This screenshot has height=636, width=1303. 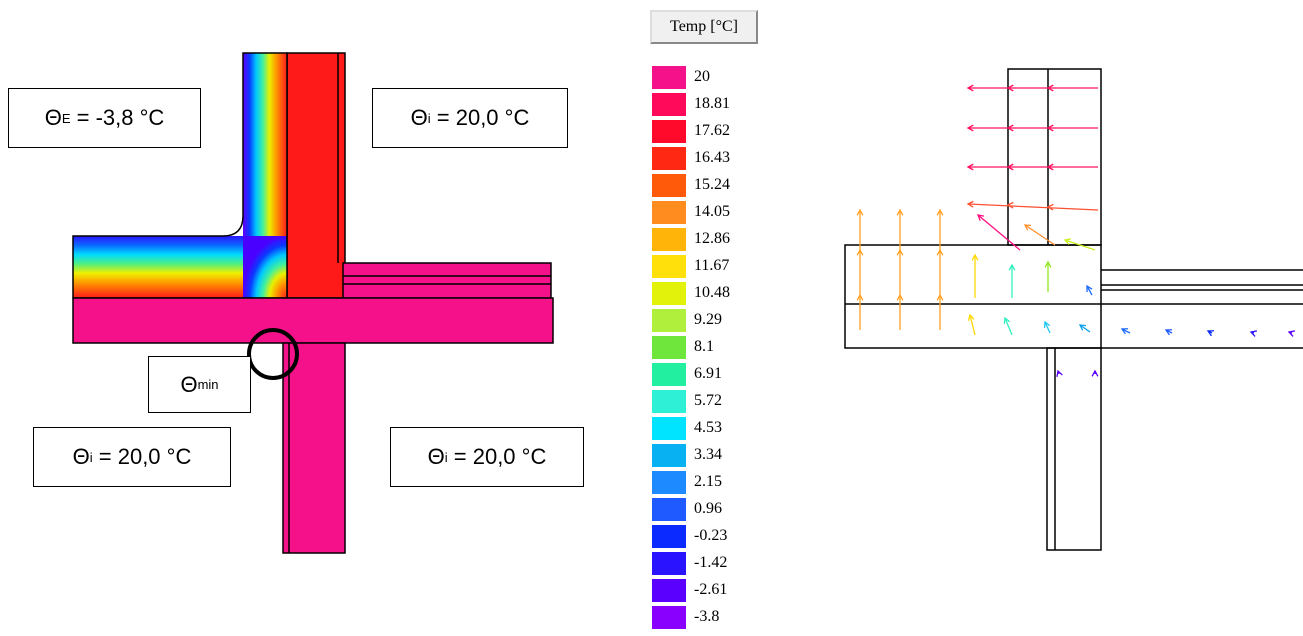 I want to click on legend-entry: 3.34, so click(x=707, y=455).